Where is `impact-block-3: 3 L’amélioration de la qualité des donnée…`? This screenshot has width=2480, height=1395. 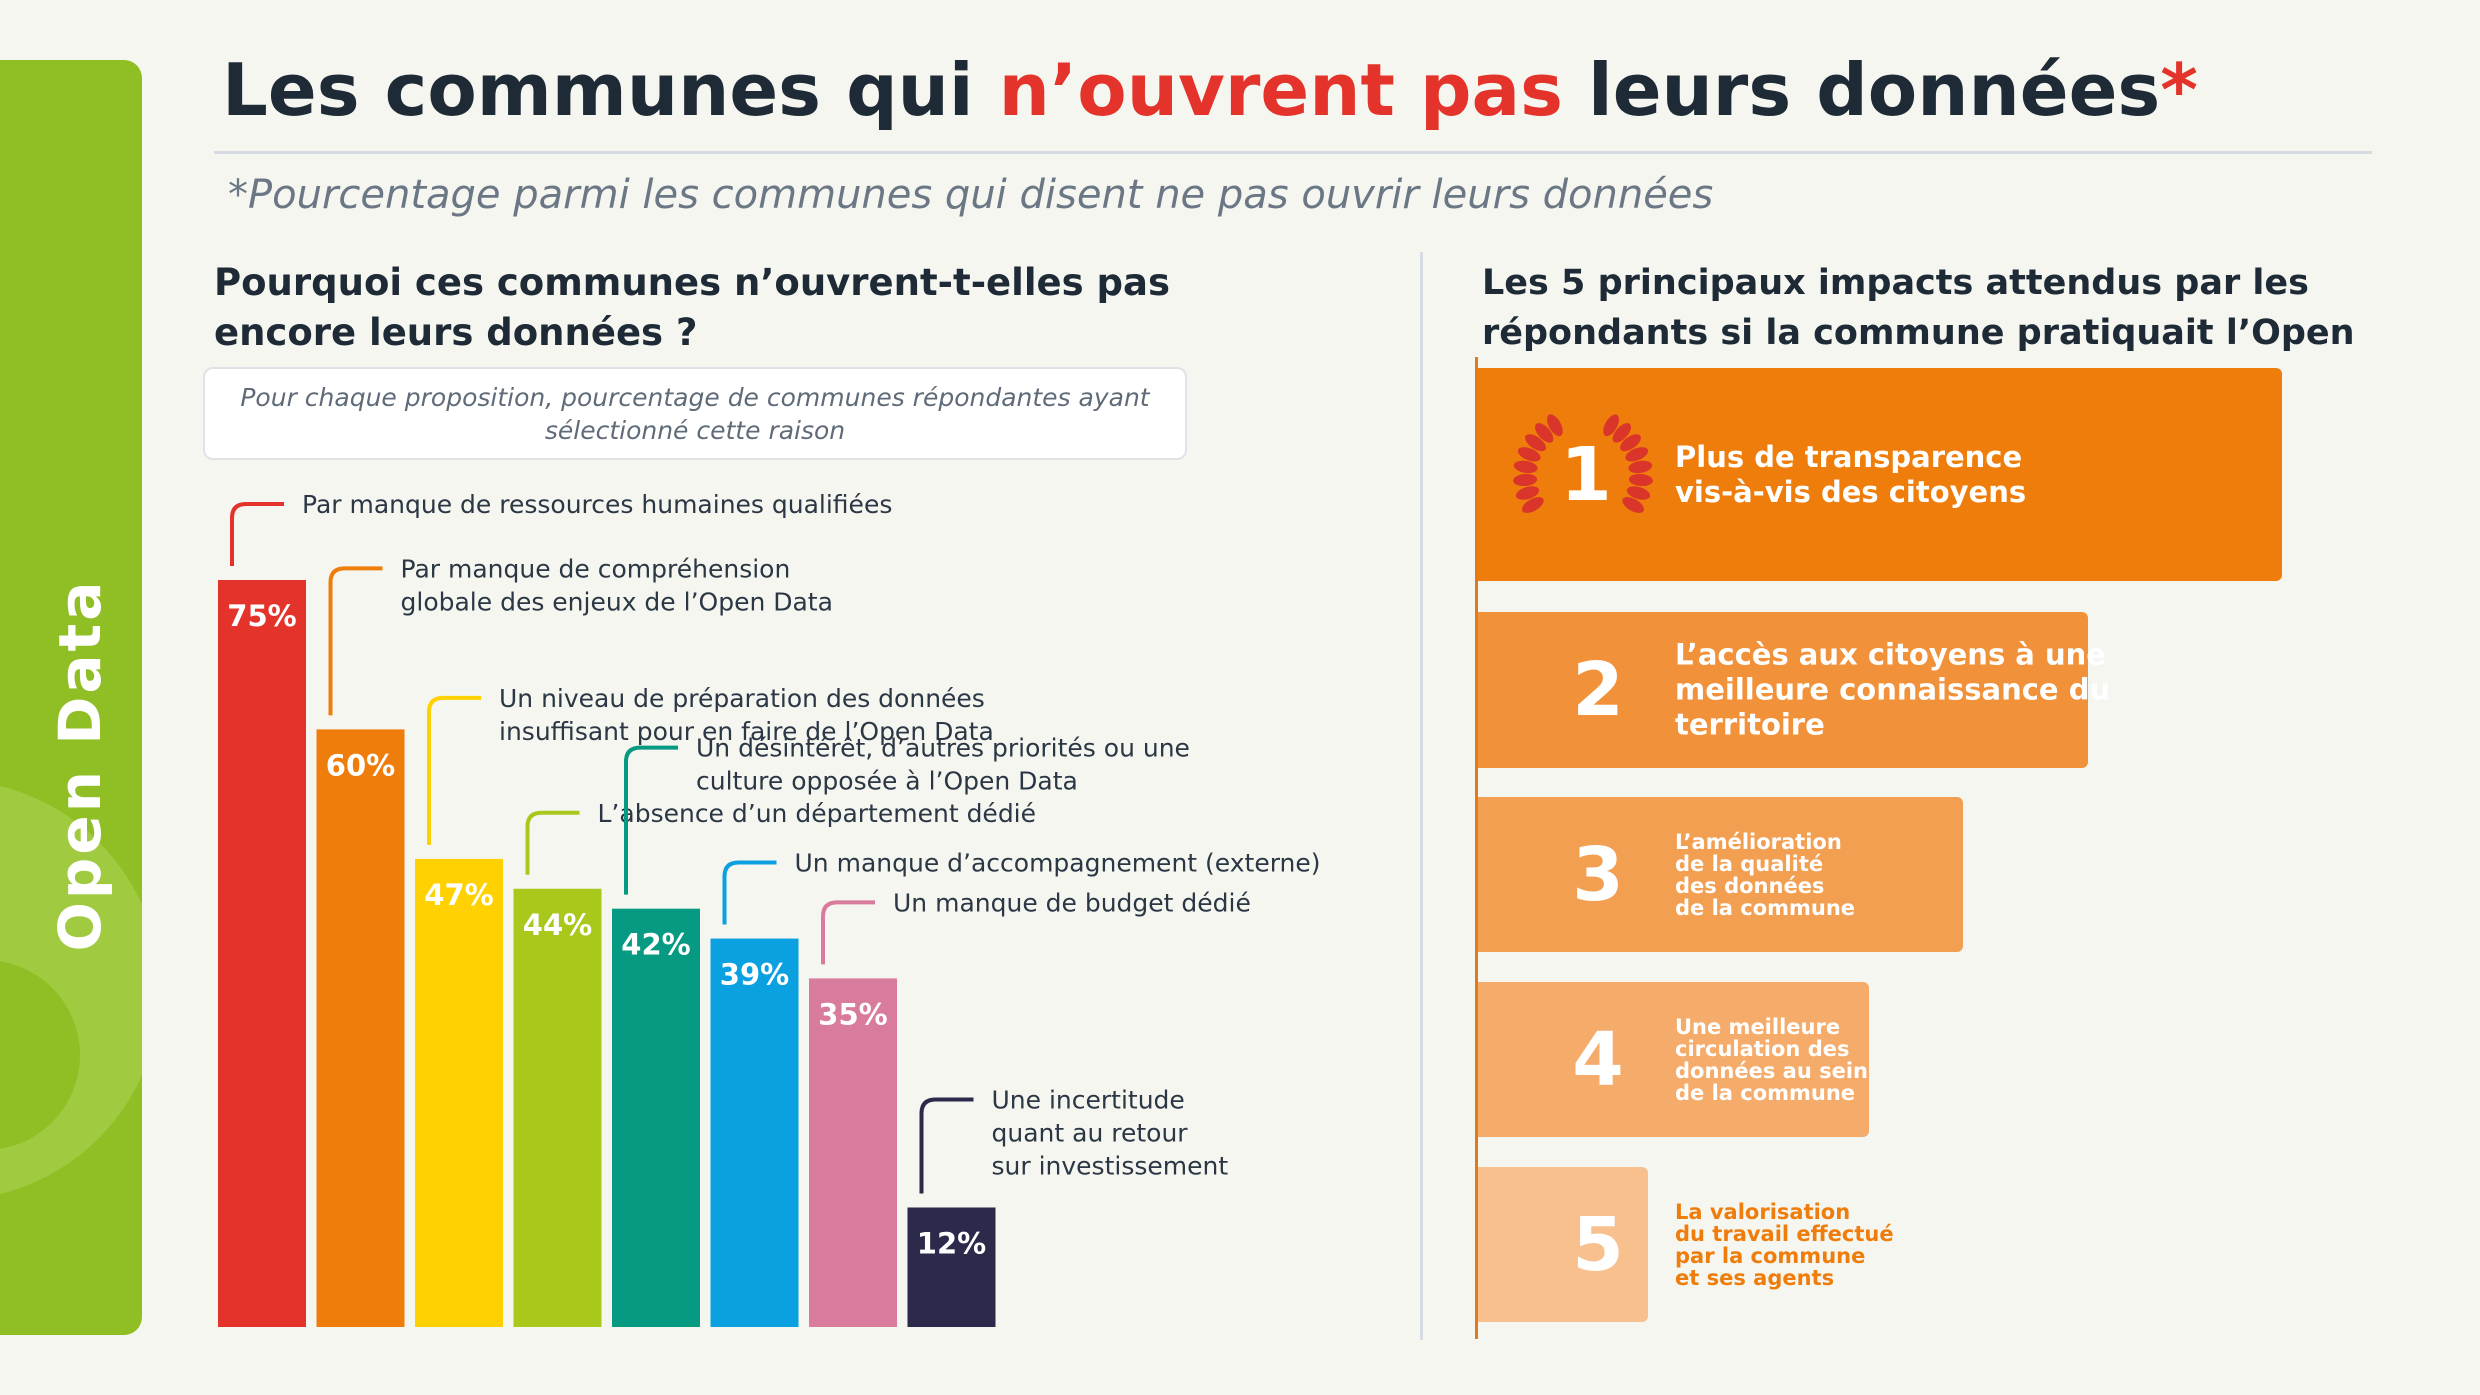 impact-block-3: 3 L’amélioration de la qualité des donnée… is located at coordinates (1720, 874).